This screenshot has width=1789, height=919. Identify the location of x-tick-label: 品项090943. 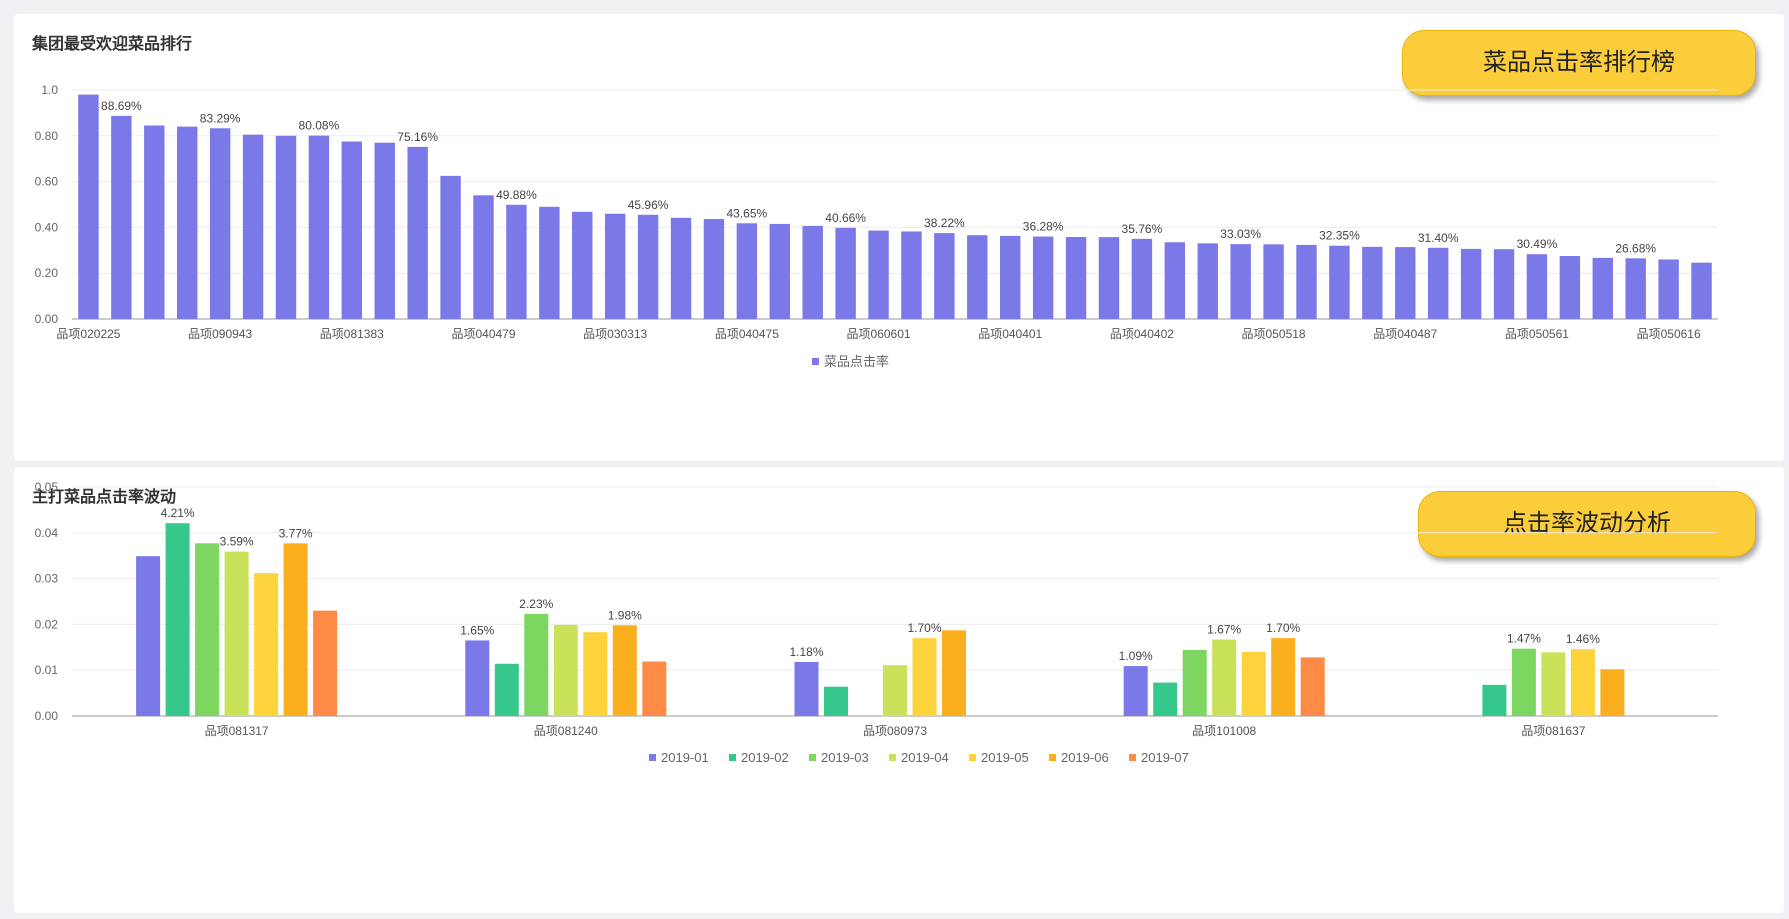
(220, 334).